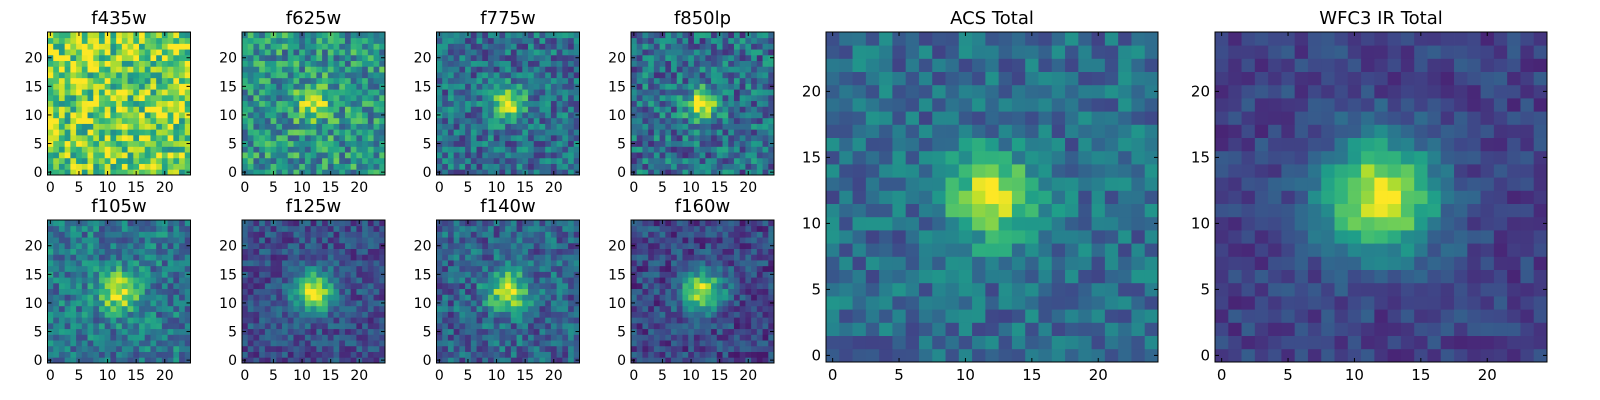 The image size is (1600, 400). I want to click on y-tick-label: 10, so click(228, 304).